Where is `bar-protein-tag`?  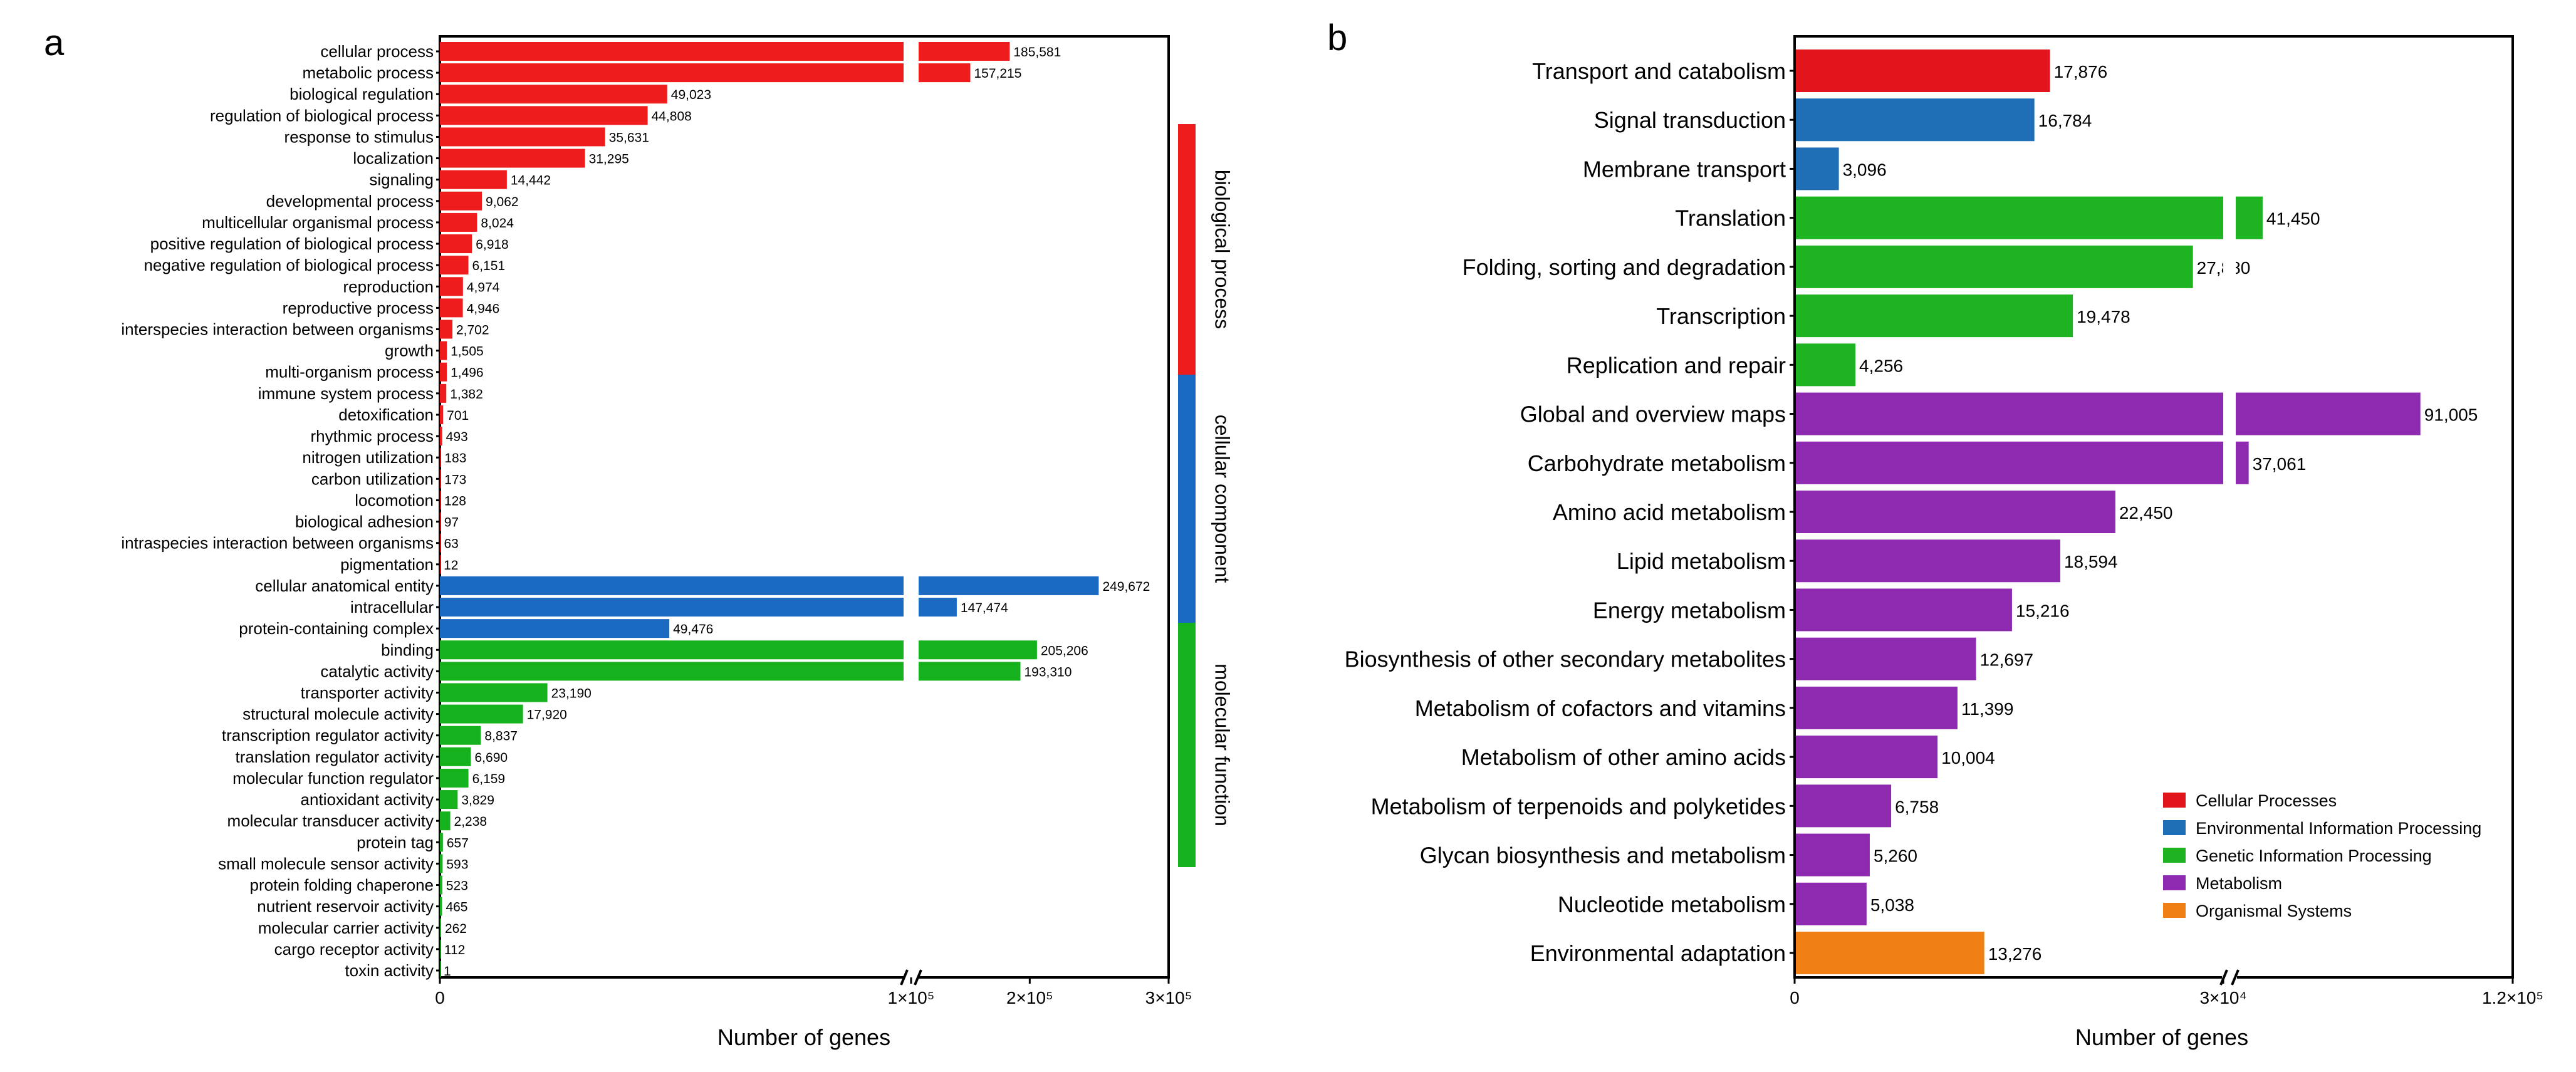
bar-protein-tag is located at coordinates (441, 842).